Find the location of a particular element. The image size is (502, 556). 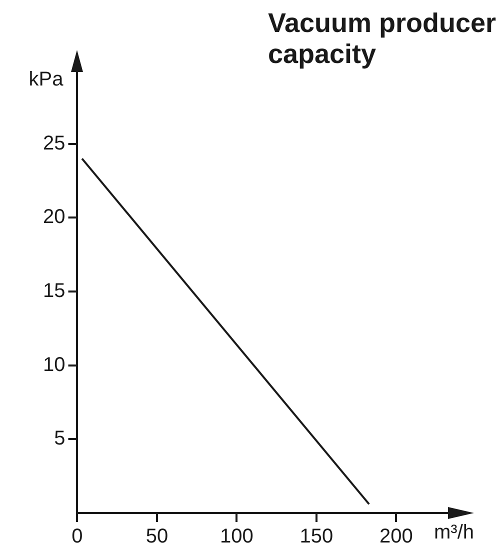

y-tick-label: 10 is located at coordinates (54, 365).